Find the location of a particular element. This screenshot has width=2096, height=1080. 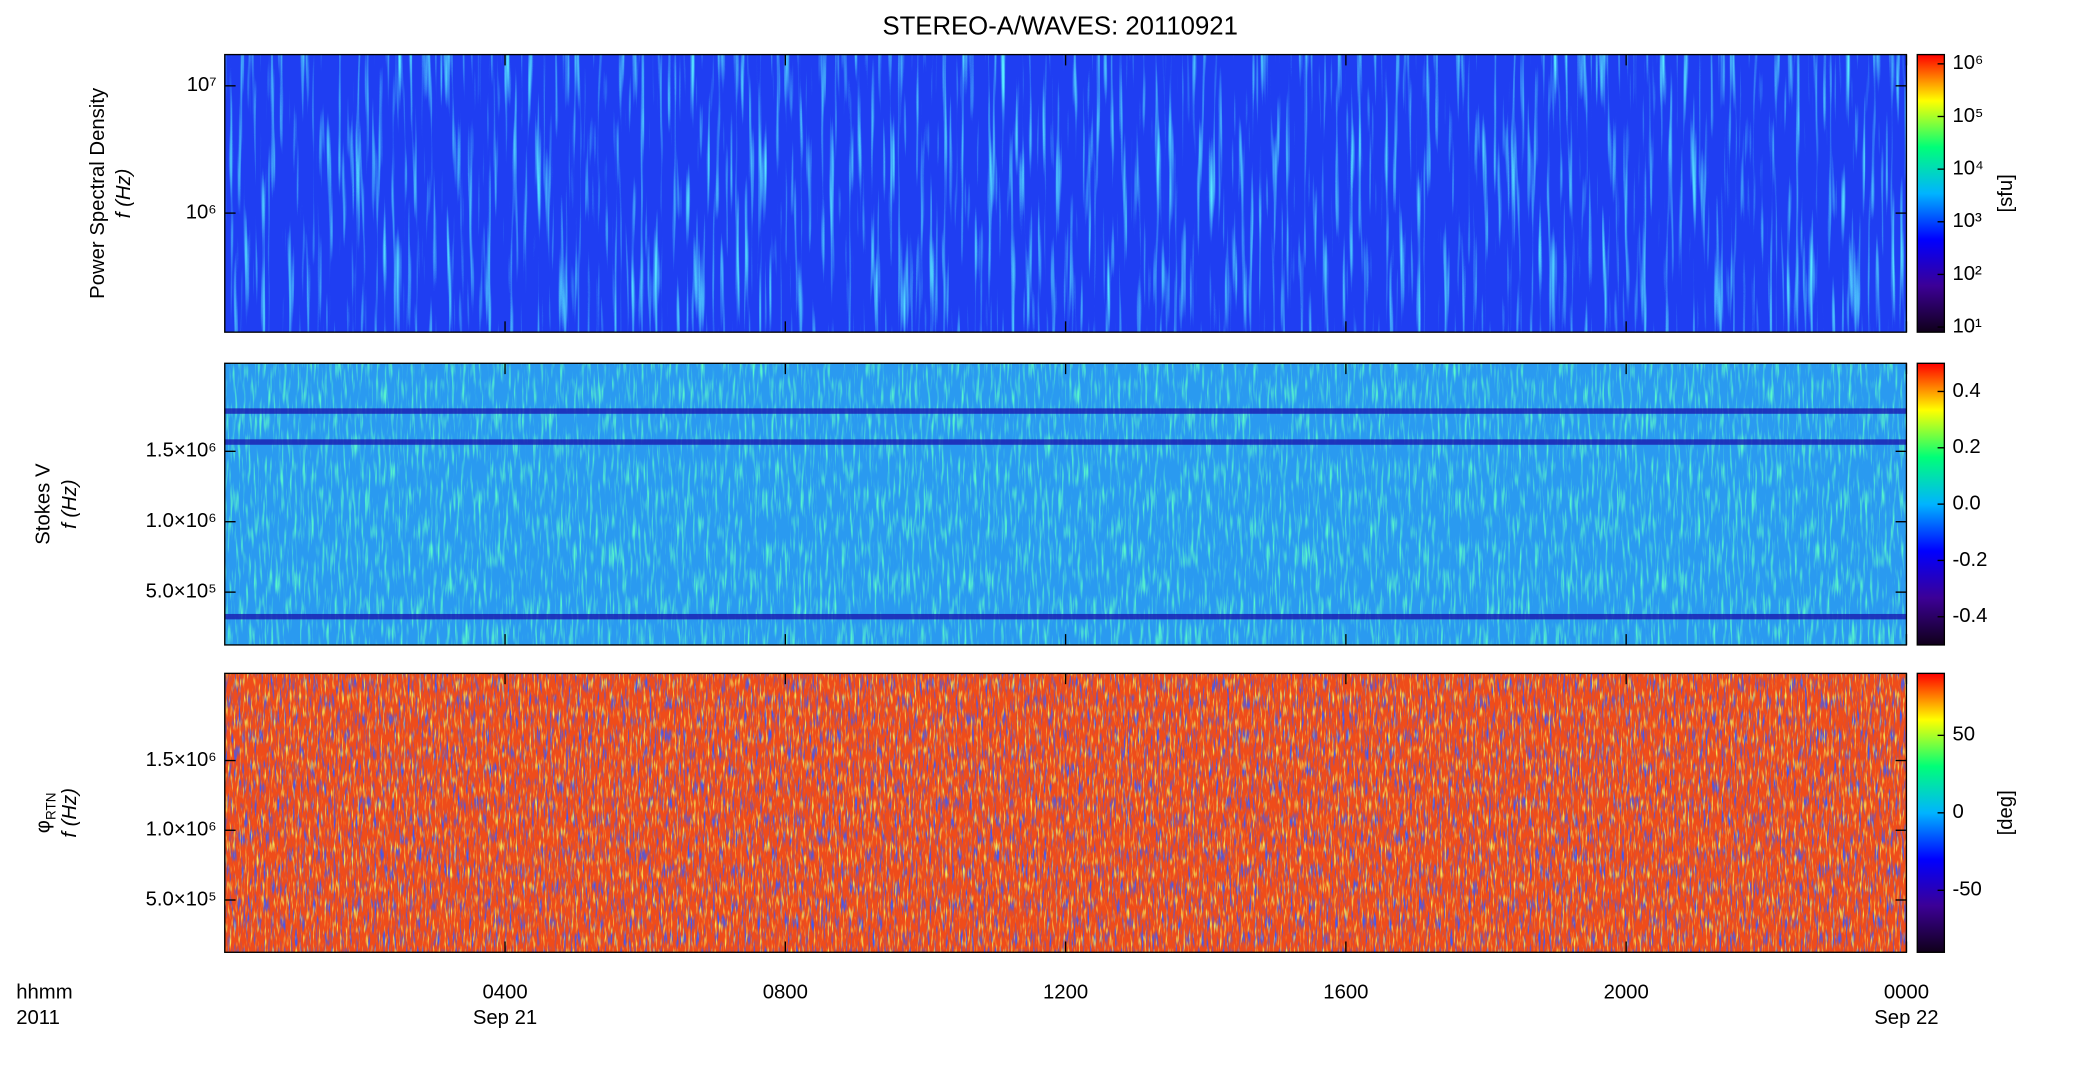

colorbar-tick-label: 10¹ is located at coordinates (1967, 326).